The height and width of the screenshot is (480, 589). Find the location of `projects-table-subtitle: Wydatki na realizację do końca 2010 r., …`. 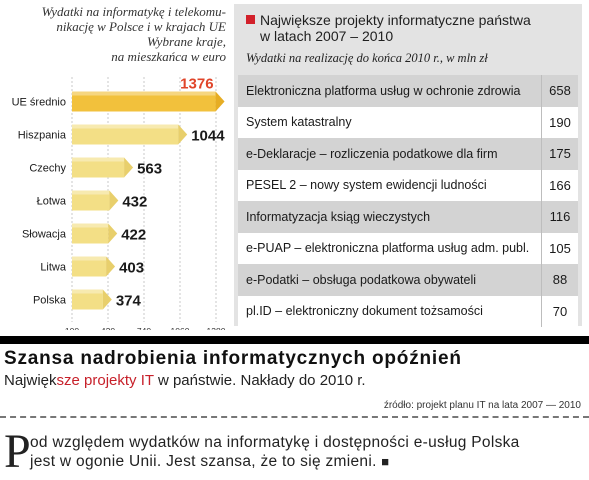

projects-table-subtitle: Wydatki na realizację do końca 2010 r., … is located at coordinates (367, 58).